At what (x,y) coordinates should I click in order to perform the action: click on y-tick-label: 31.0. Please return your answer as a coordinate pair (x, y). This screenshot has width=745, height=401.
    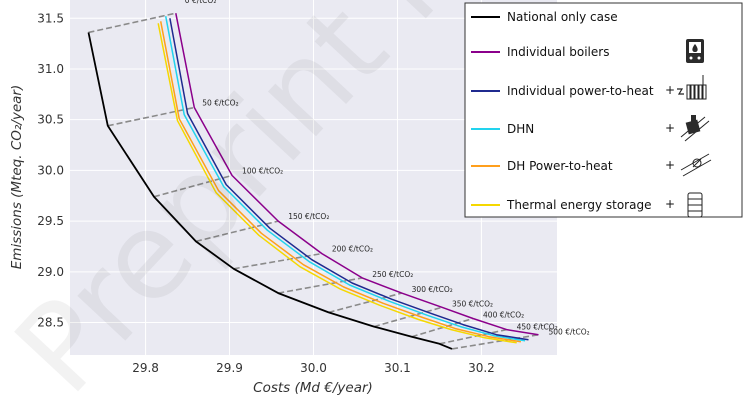
    Looking at the image, I should click on (50, 69).